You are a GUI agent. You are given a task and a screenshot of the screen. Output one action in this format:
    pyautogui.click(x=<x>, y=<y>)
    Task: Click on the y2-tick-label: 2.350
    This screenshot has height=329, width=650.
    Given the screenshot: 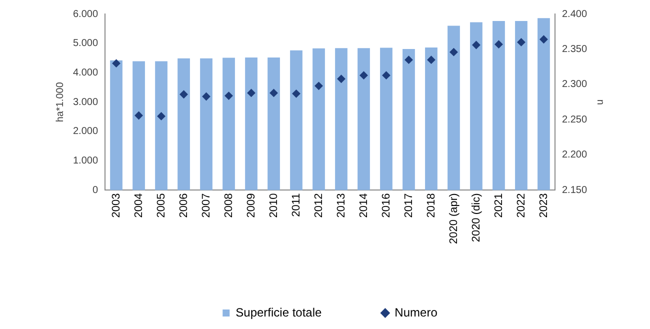 What is the action you would take?
    pyautogui.click(x=575, y=49)
    